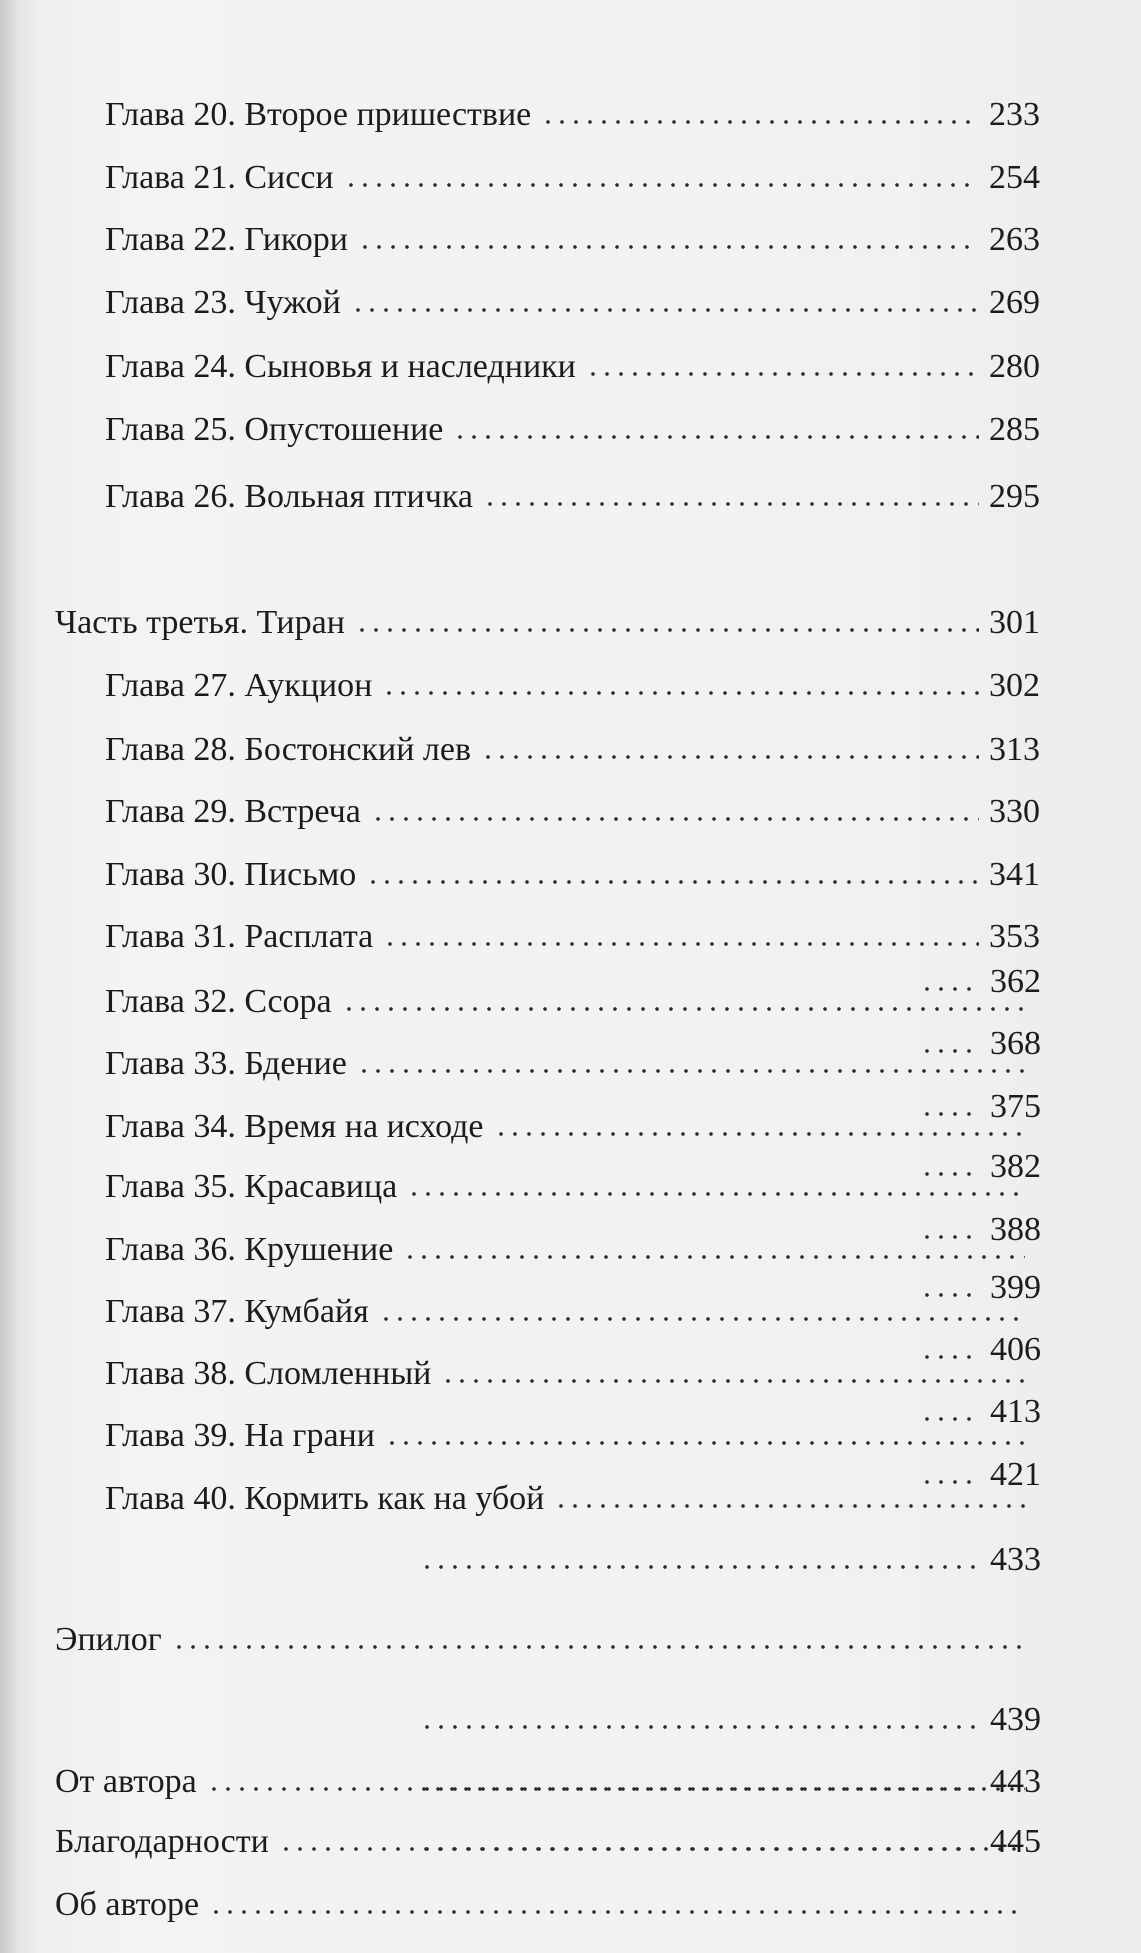  What do you see at coordinates (570, 1187) in the screenshot?
I see `toc-entry: Глава 35. Красавица` at bounding box center [570, 1187].